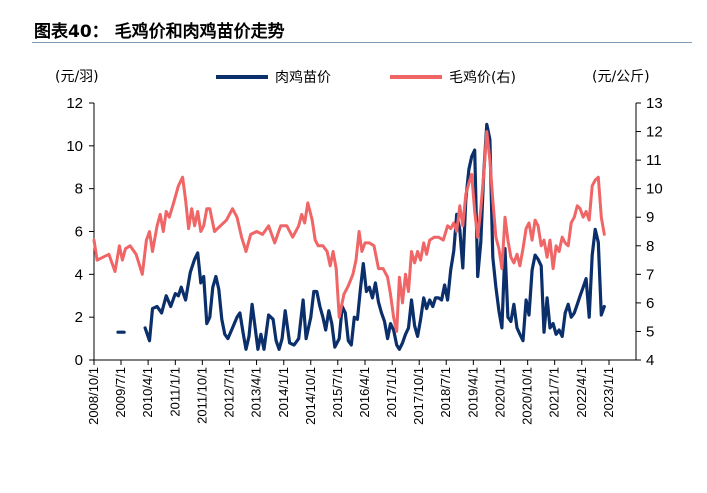 The image size is (707, 493). Describe the element at coordinates (364, 392) in the screenshot. I see `x-tick-label: 2016/4/1` at that location.